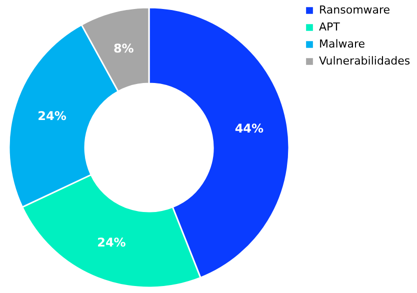  Describe the element at coordinates (329, 27) in the screenshot. I see `legend-label: APT` at that location.